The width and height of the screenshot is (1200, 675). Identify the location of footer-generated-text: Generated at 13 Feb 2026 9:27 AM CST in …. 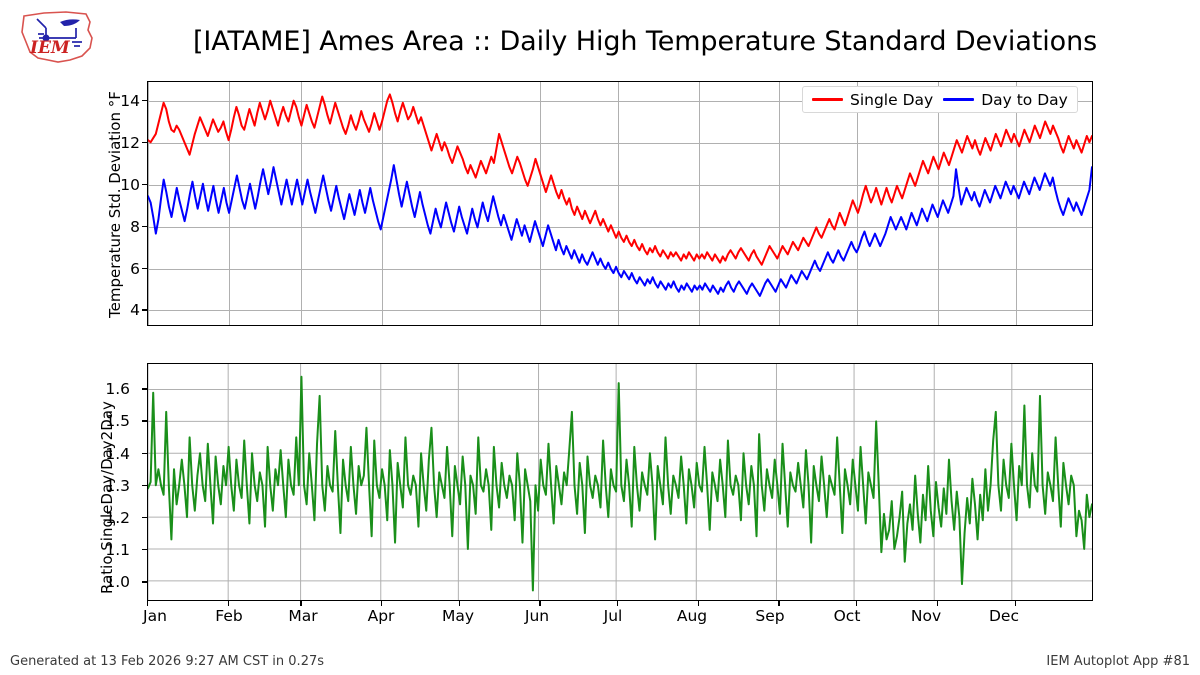
(167, 661).